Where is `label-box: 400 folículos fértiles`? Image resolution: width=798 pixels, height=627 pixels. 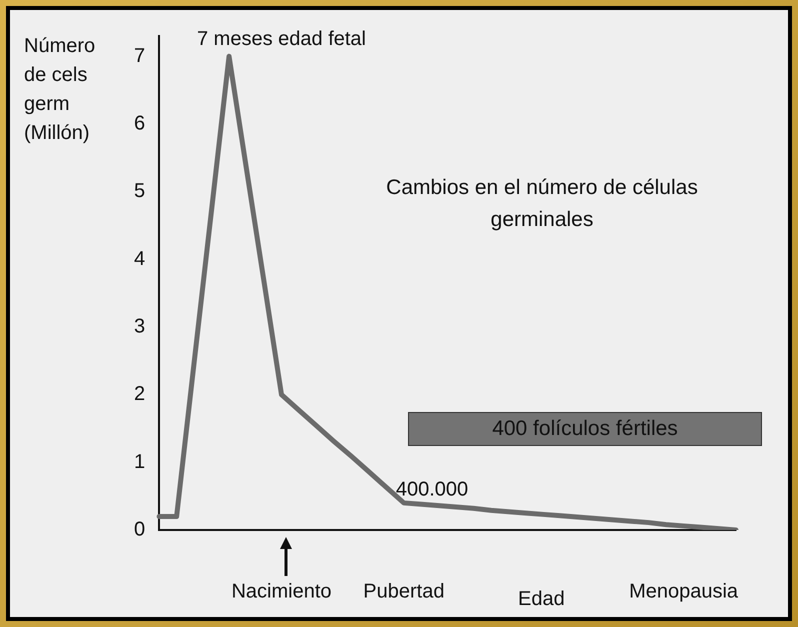 label-box: 400 folículos fértiles is located at coordinates (585, 429).